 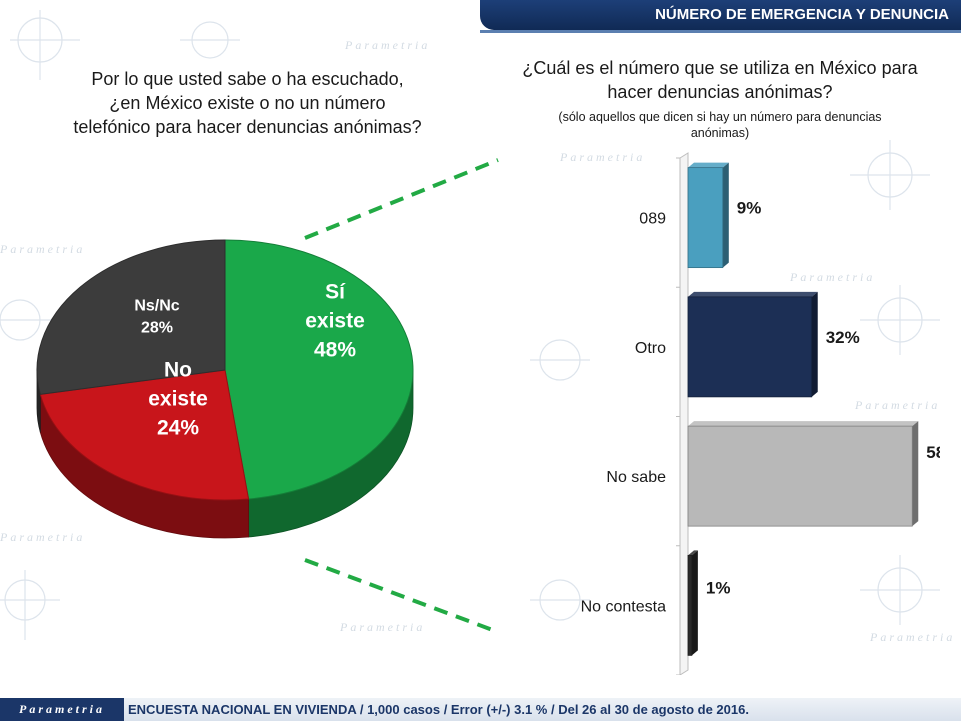 I want to click on bar-category-label: 089, so click(x=652, y=219).